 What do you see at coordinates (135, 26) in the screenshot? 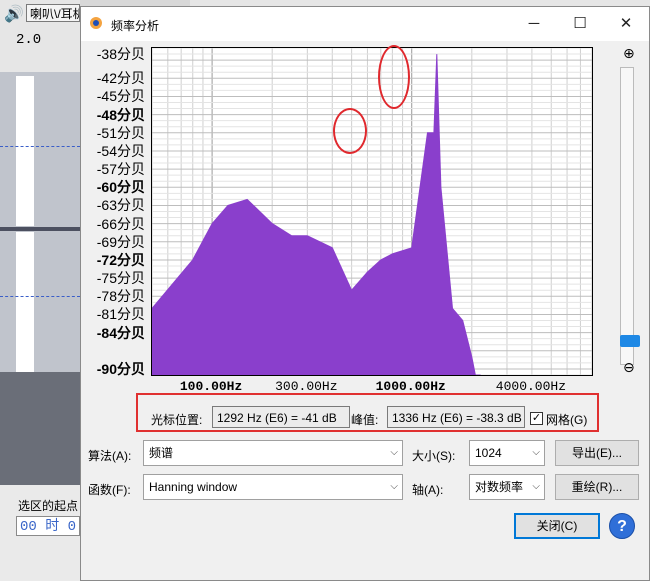
I see `dialog-title: 频率分析` at bounding box center [135, 26].